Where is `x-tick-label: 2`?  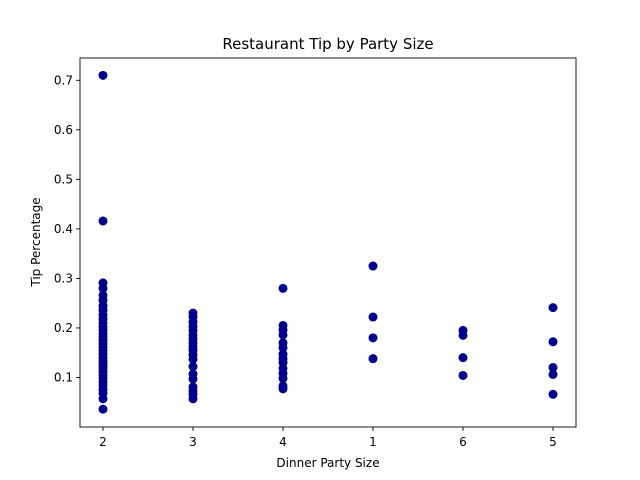 x-tick-label: 2 is located at coordinates (103, 442).